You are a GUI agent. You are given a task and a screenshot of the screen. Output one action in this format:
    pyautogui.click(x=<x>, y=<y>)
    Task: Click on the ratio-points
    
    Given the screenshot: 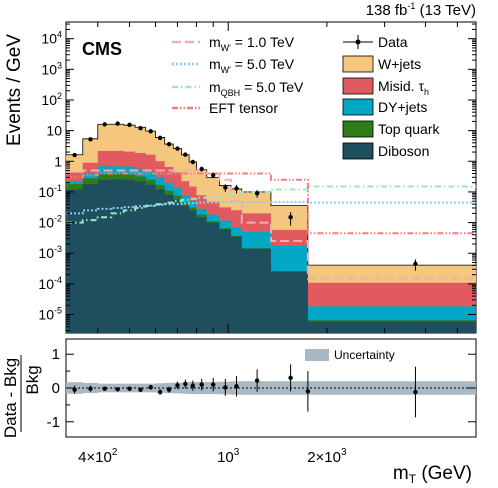 What is the action you would take?
    pyautogui.click(x=245, y=391)
    